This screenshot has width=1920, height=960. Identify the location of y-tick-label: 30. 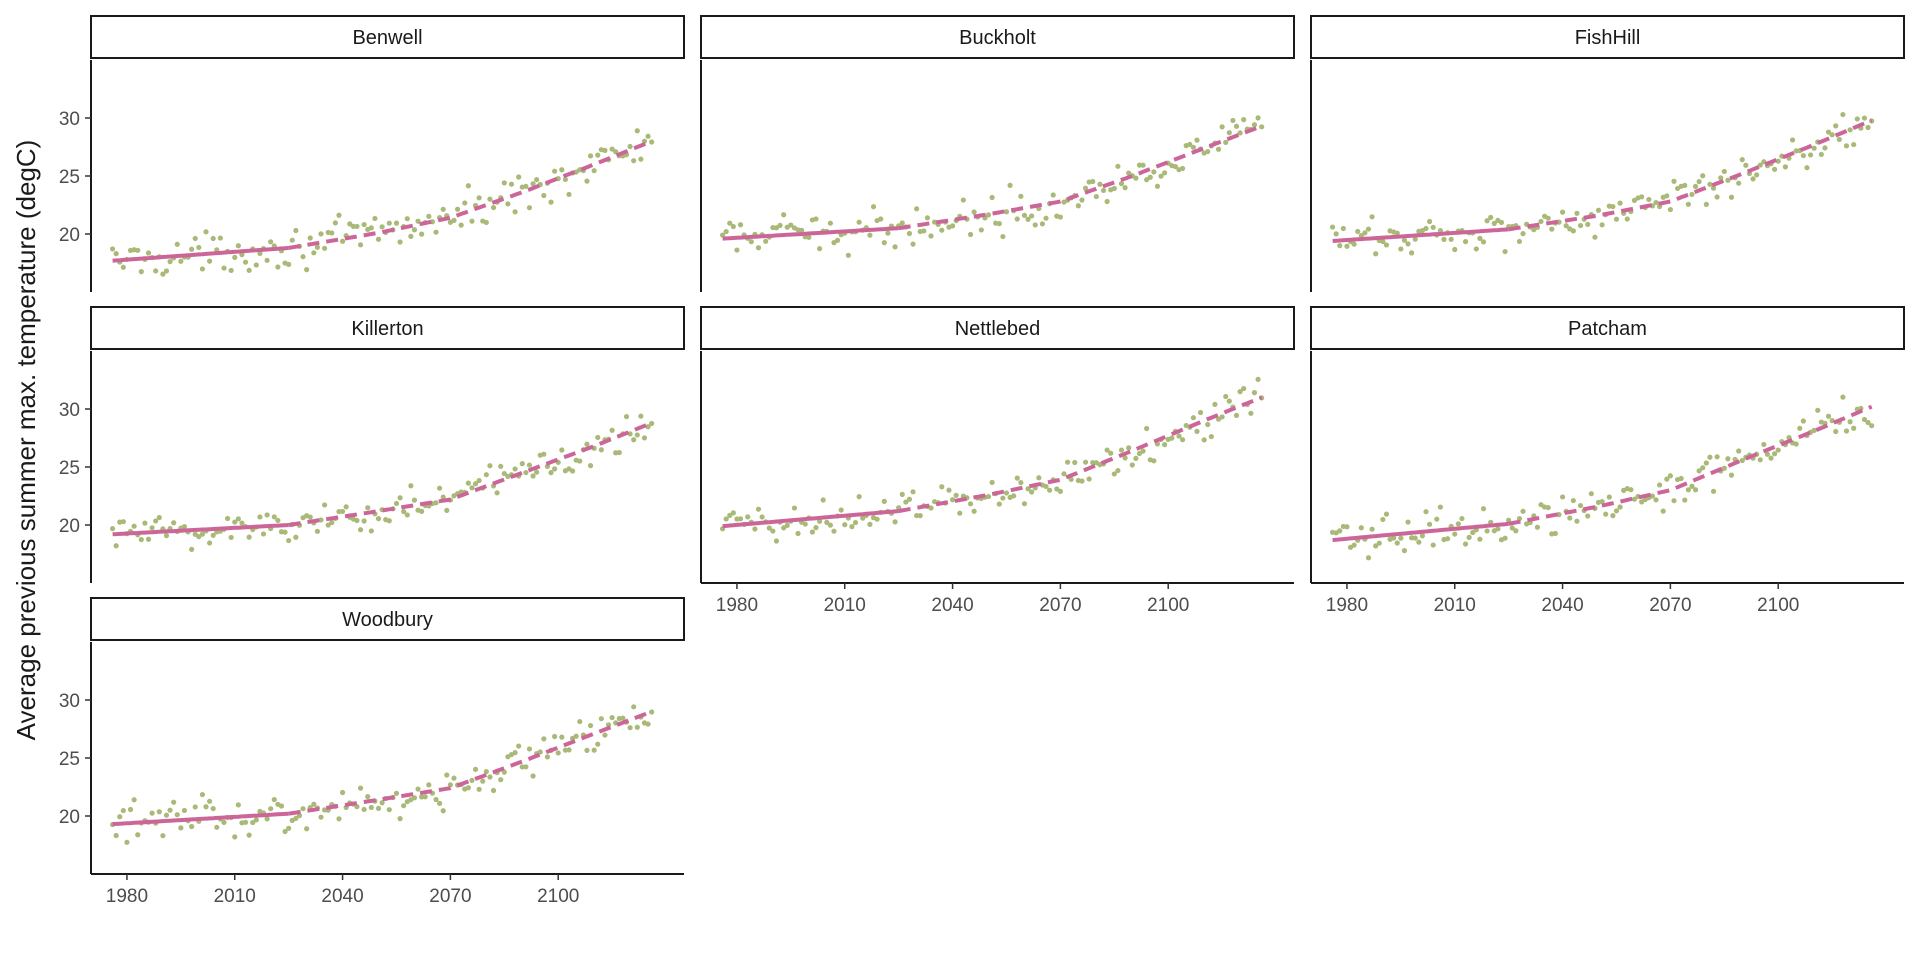
(69, 701).